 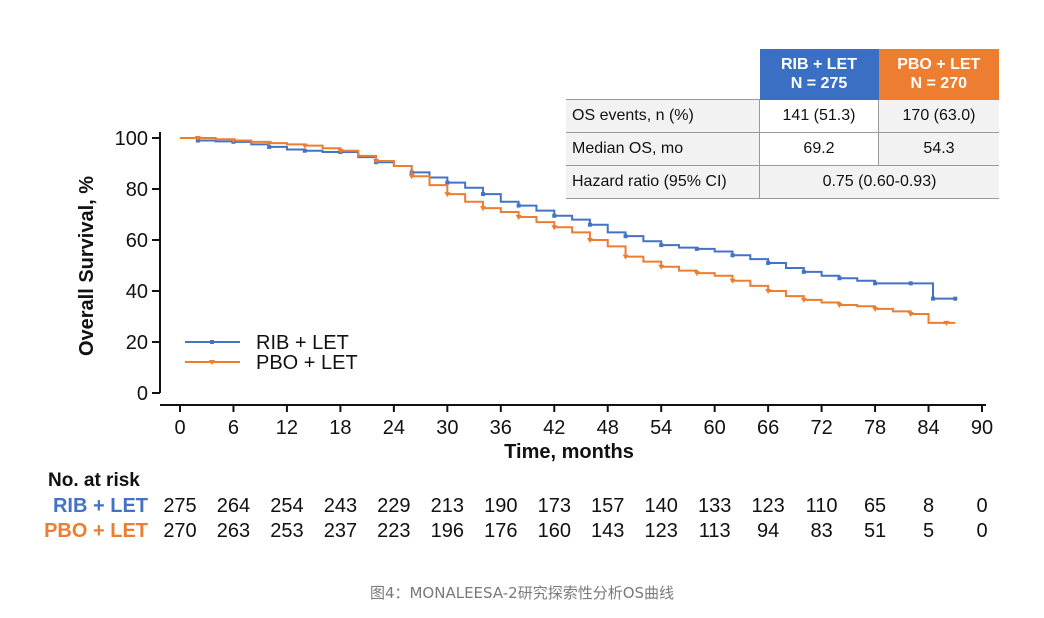 I want to click on y-axis-title: Overall Survival, %, so click(x=87, y=266).